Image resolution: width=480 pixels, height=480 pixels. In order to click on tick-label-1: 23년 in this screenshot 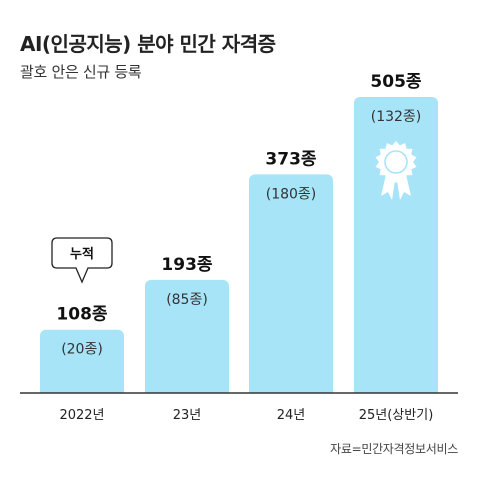, I will do `click(187, 415)`.